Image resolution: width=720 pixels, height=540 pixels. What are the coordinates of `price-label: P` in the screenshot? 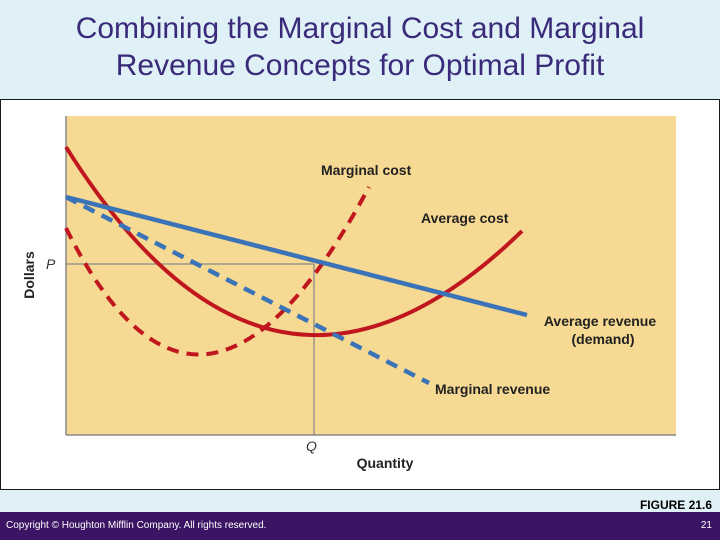 It's located at (51, 264).